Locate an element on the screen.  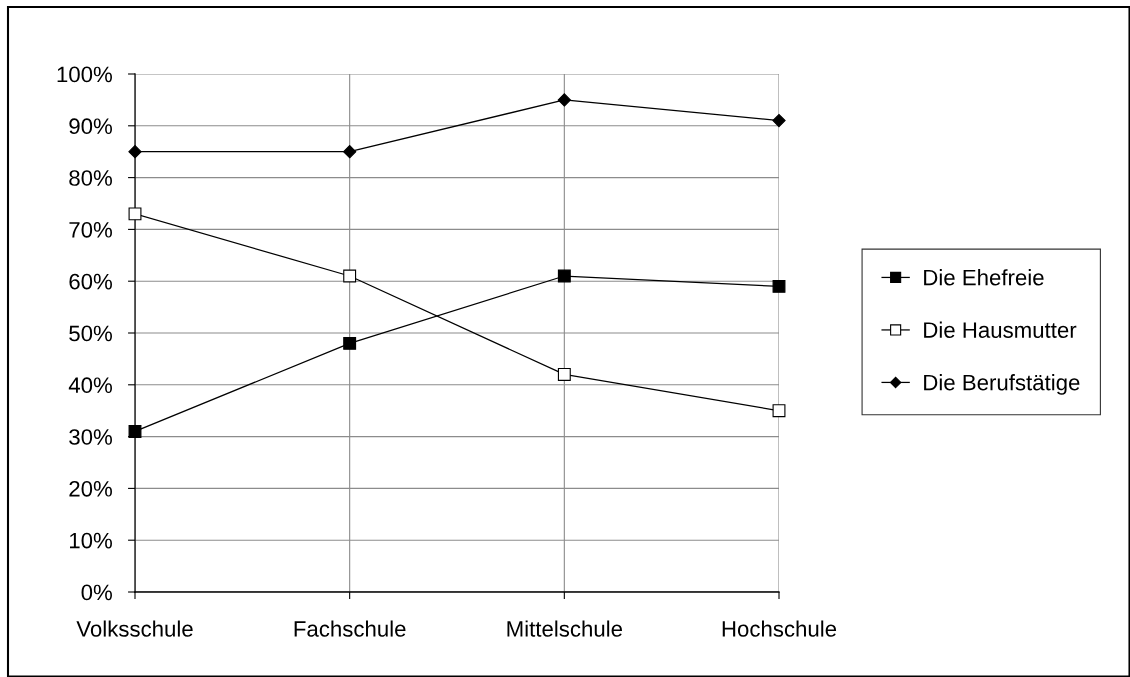
legend-label: Die Hausmutter is located at coordinates (1000, 329).